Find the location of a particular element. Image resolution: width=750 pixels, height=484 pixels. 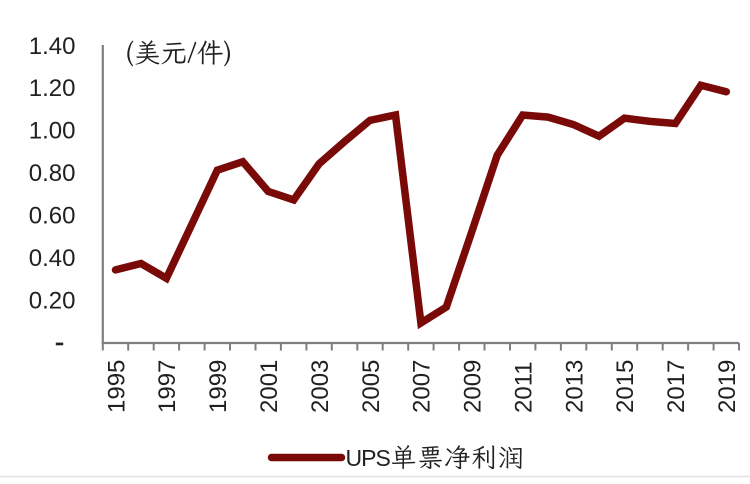

svg-text: 1.00 is located at coordinates (52, 131).